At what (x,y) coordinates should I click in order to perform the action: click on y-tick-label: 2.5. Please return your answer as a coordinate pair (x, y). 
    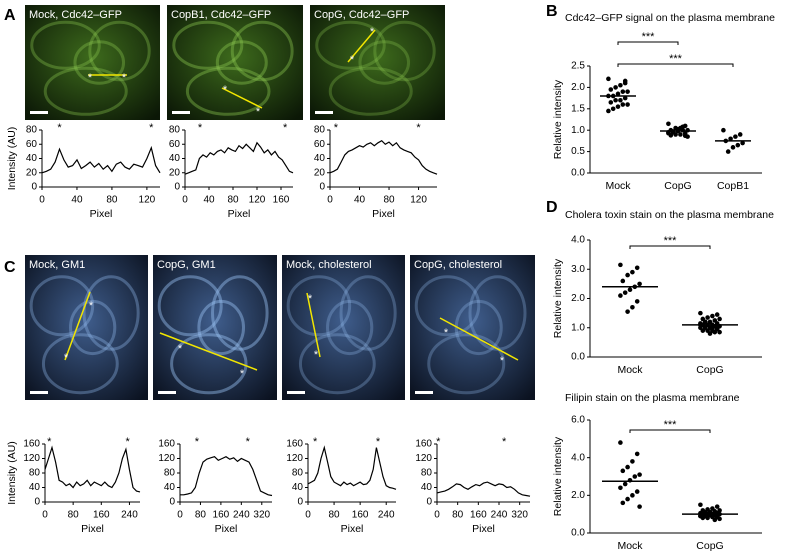
    Looking at the image, I should click on (578, 66).